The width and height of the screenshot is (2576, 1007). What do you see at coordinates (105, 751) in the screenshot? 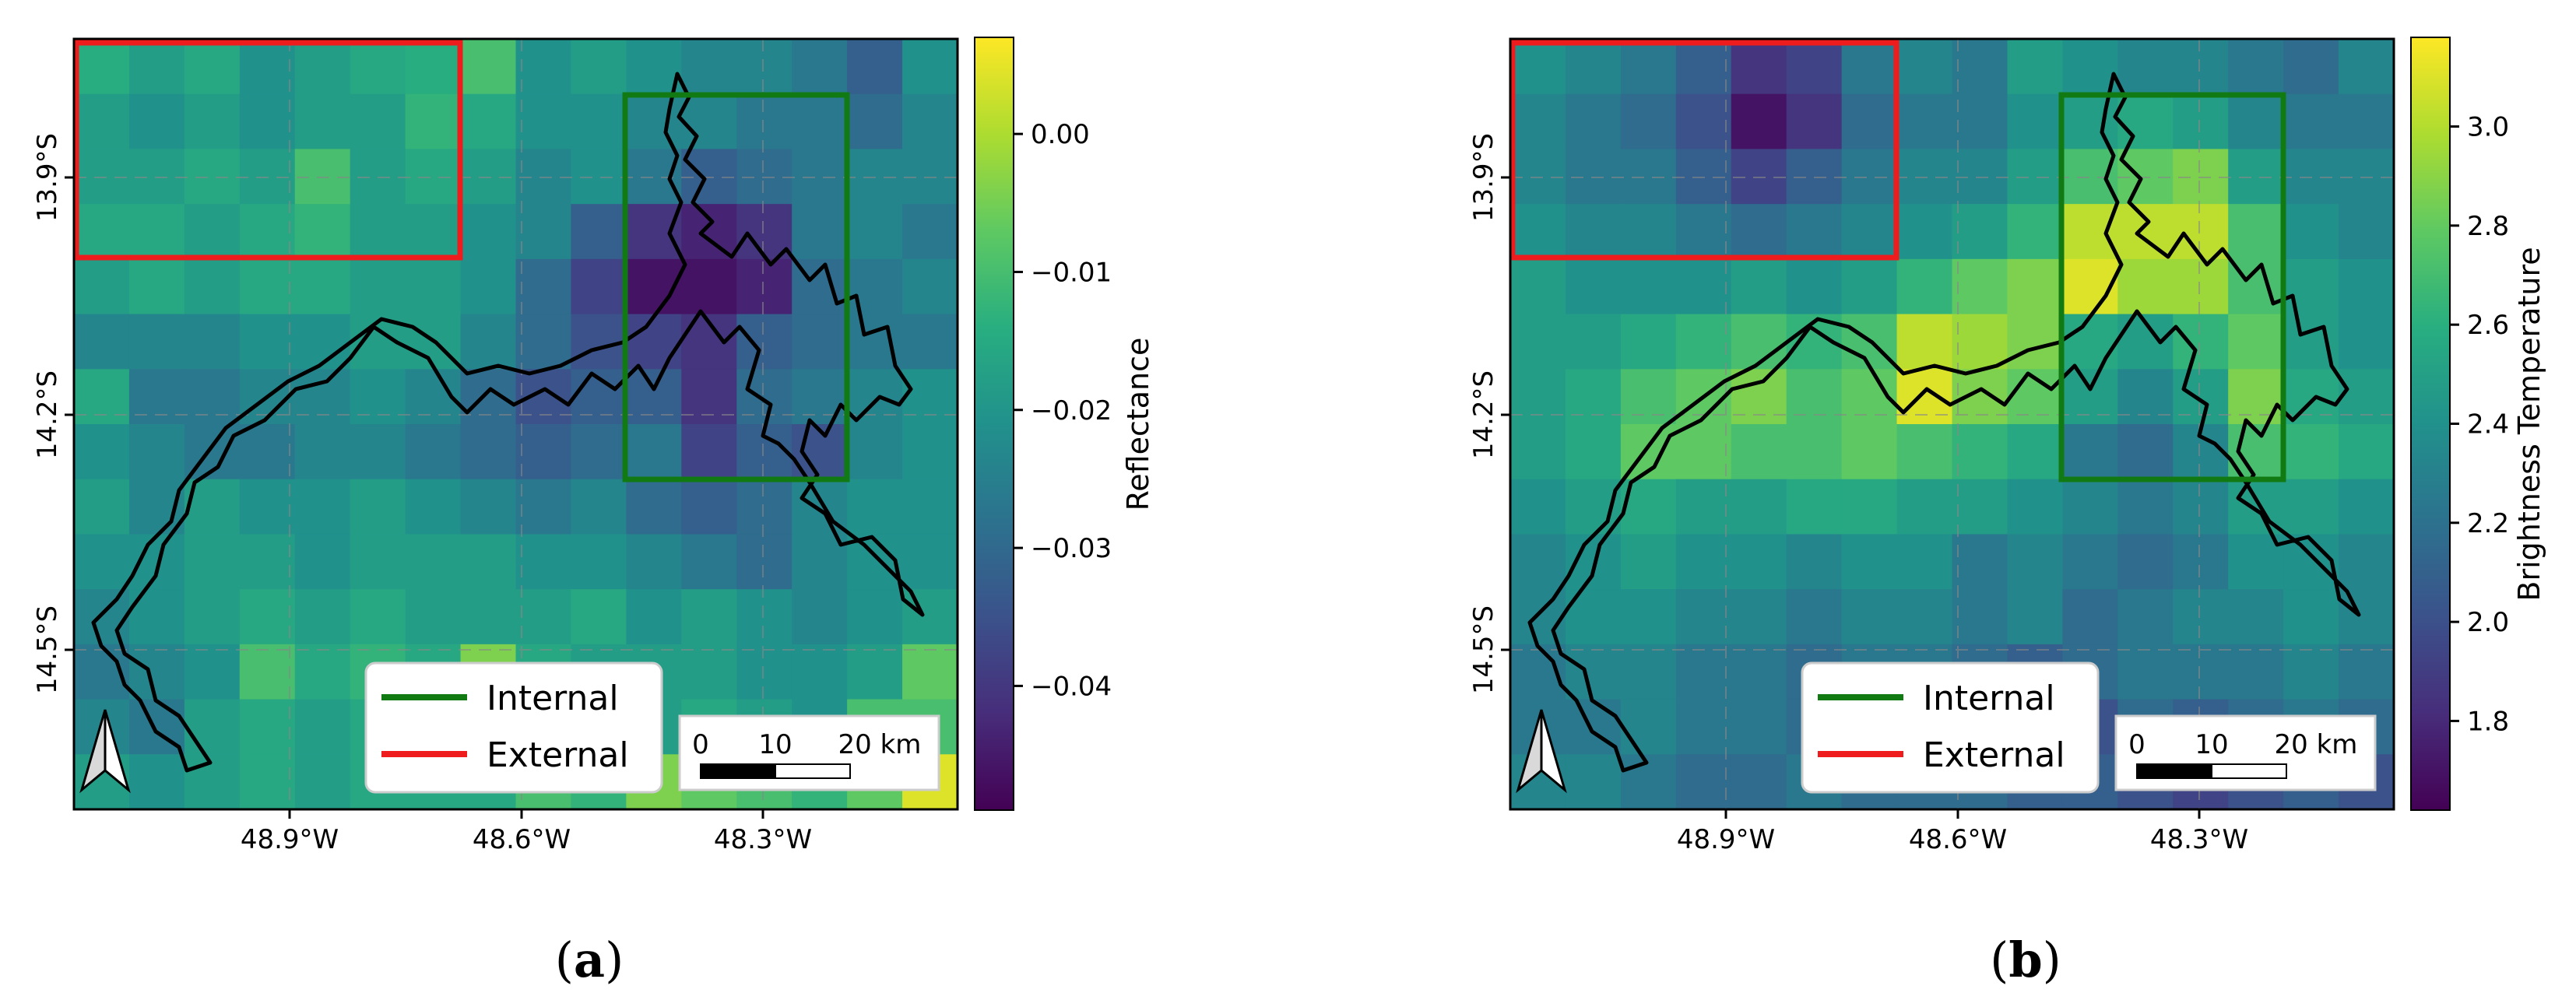
I see `north-arrow-icon` at bounding box center [105, 751].